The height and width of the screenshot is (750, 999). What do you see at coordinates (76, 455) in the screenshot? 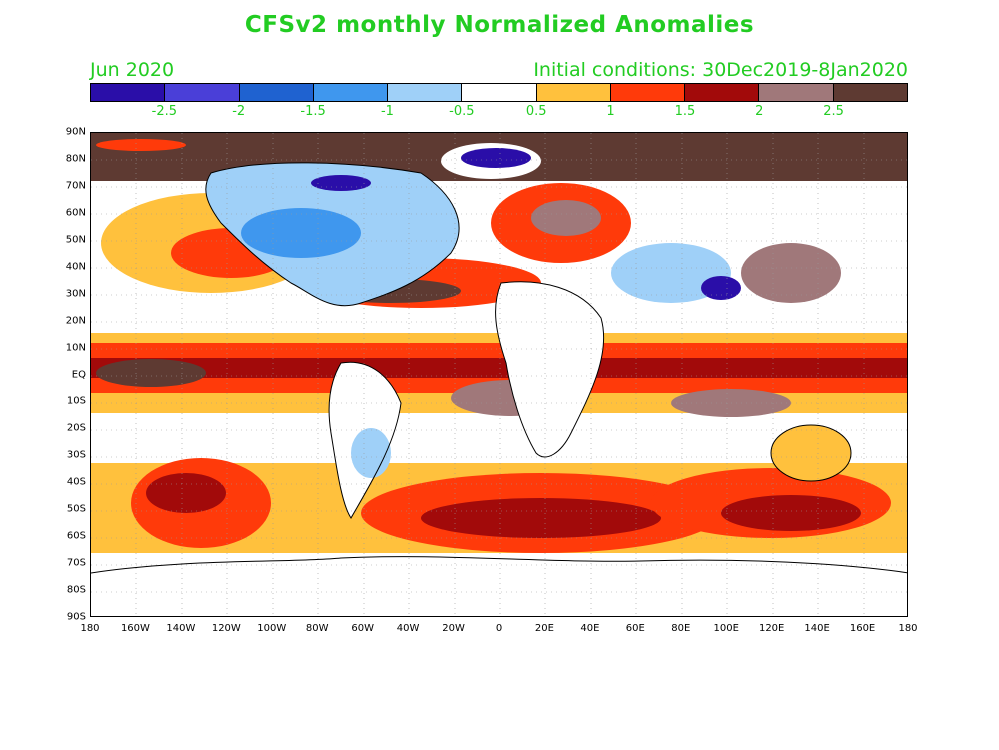
I see `lat-label: 30S` at bounding box center [76, 455].